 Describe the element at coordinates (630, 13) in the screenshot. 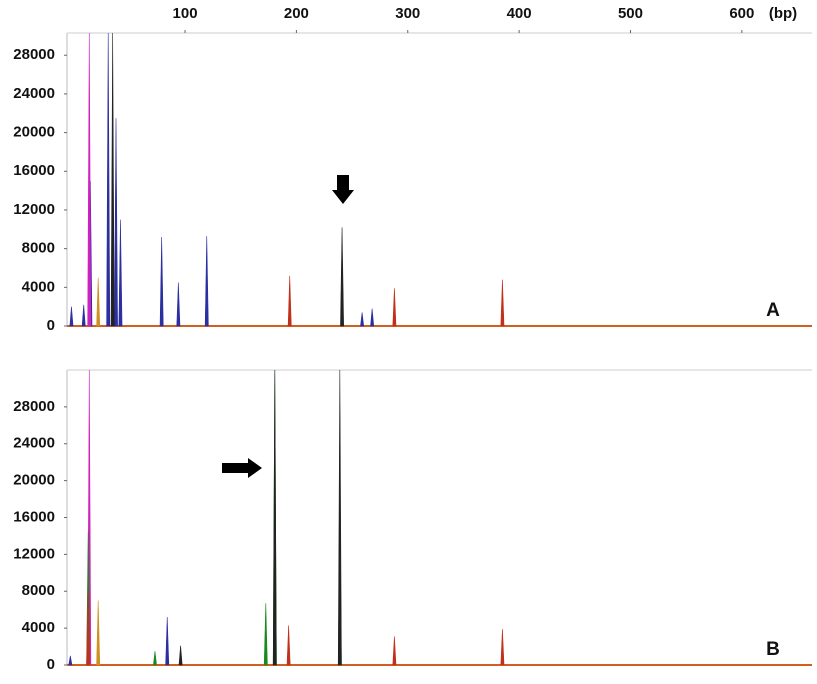

I see `x-tick-label: 500` at that location.